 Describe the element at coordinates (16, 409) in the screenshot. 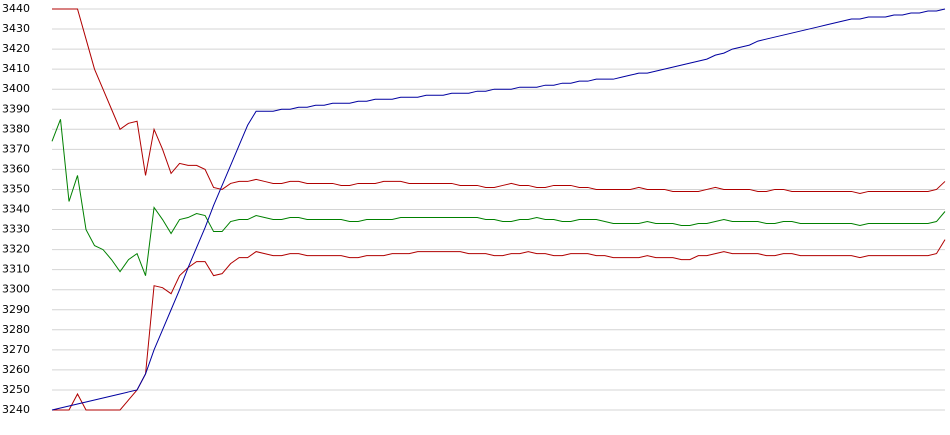

I see `y-tick-label: 3240` at that location.